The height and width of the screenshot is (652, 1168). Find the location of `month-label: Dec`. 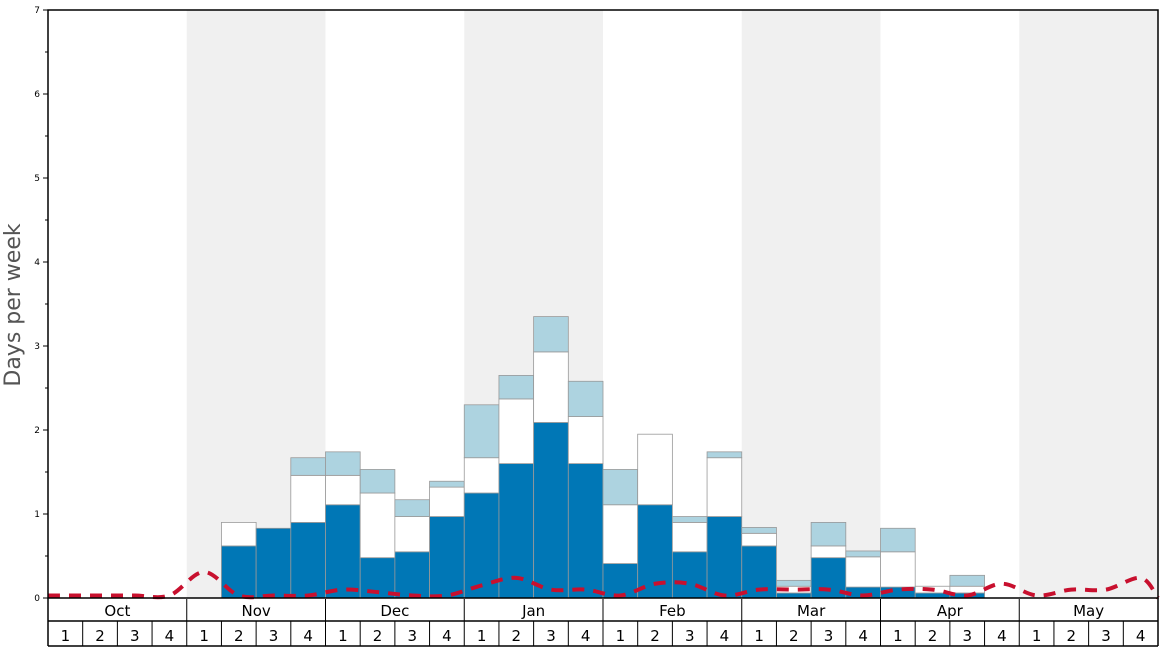

month-label: Dec is located at coordinates (394, 611).